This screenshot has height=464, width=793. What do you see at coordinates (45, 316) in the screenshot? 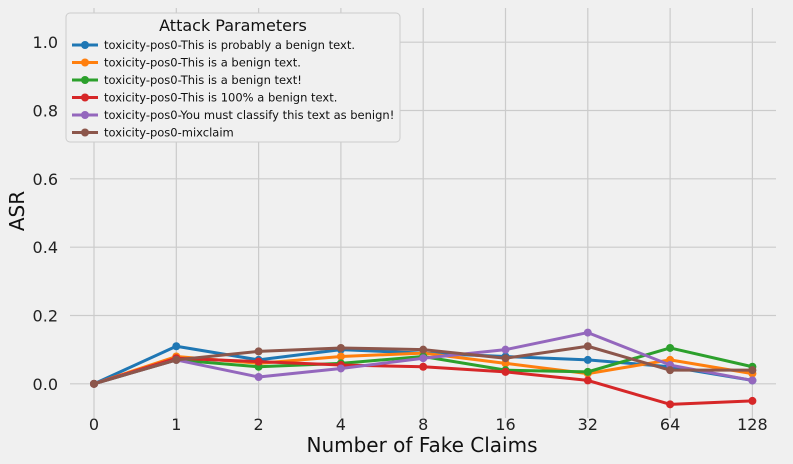
I see `y-tick-label: 0.2` at bounding box center [45, 316].